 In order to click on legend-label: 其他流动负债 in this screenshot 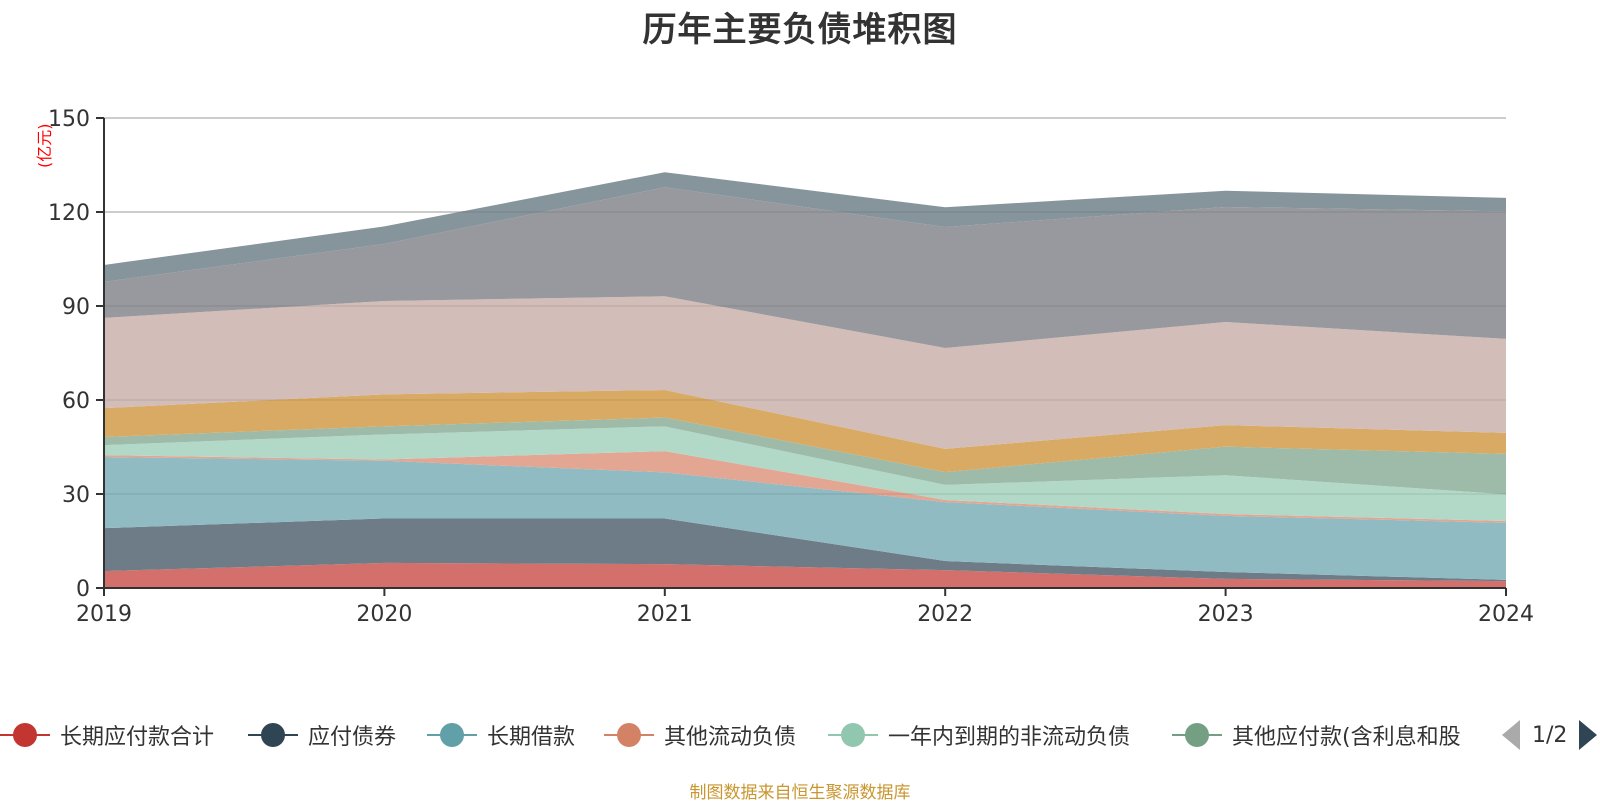, I will do `click(730, 737)`.